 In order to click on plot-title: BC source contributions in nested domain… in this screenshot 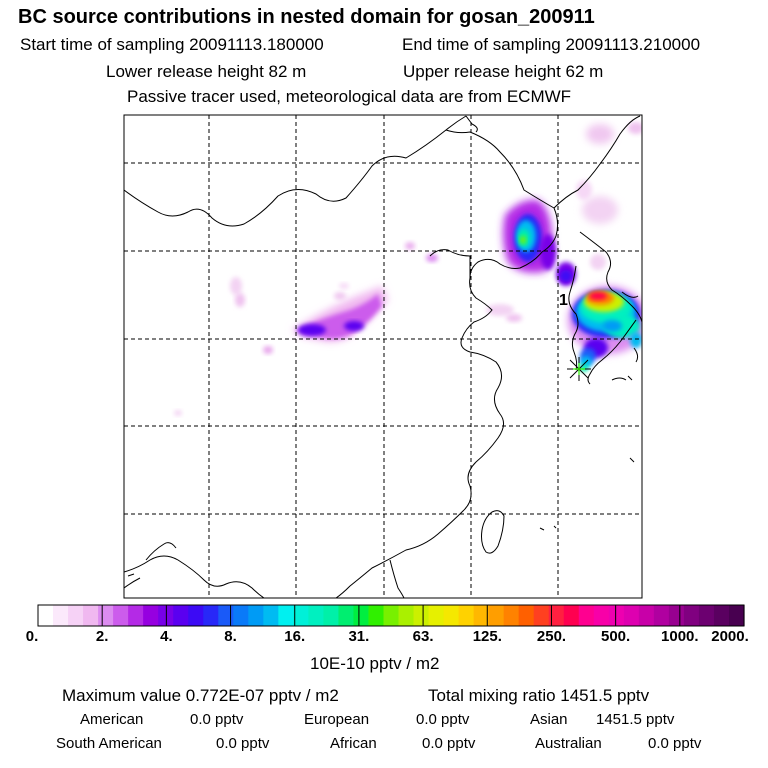, I will do `click(306, 17)`.